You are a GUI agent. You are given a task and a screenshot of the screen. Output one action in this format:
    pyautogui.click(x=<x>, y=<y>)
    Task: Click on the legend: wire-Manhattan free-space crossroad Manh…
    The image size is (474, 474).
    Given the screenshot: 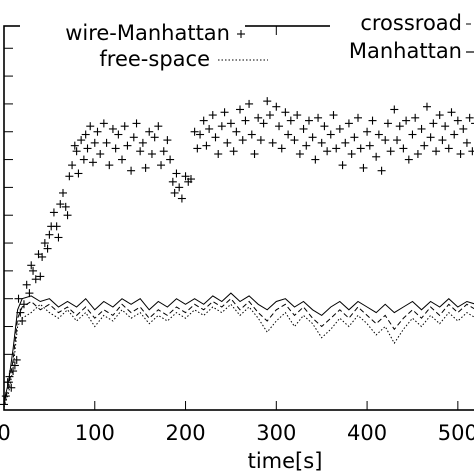 What is the action you would take?
    pyautogui.click(x=247, y=39)
    